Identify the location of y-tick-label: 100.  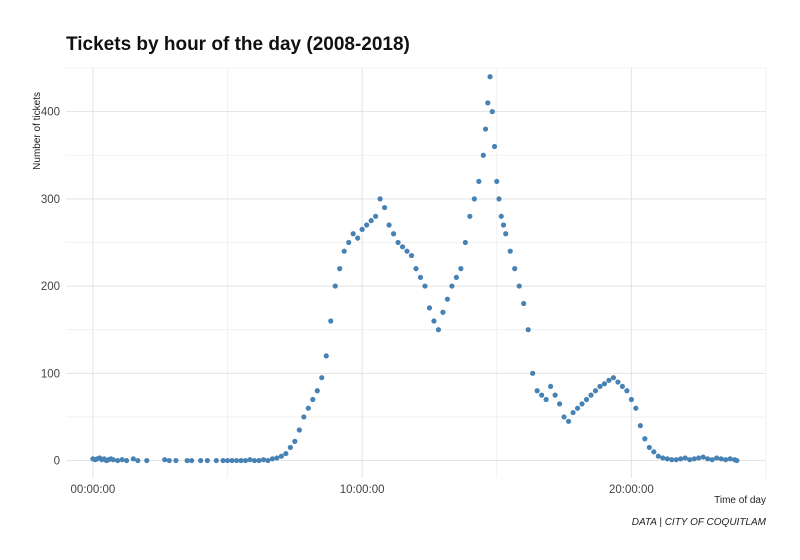
(50, 374).